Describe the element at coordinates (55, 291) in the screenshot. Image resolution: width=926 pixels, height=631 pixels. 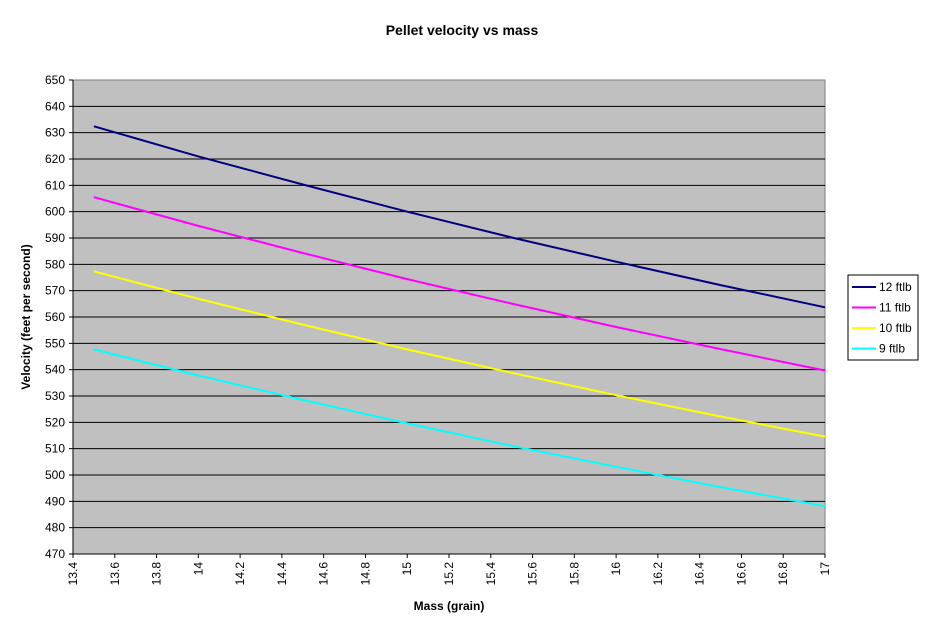
I see `y-tick-label: 570` at that location.